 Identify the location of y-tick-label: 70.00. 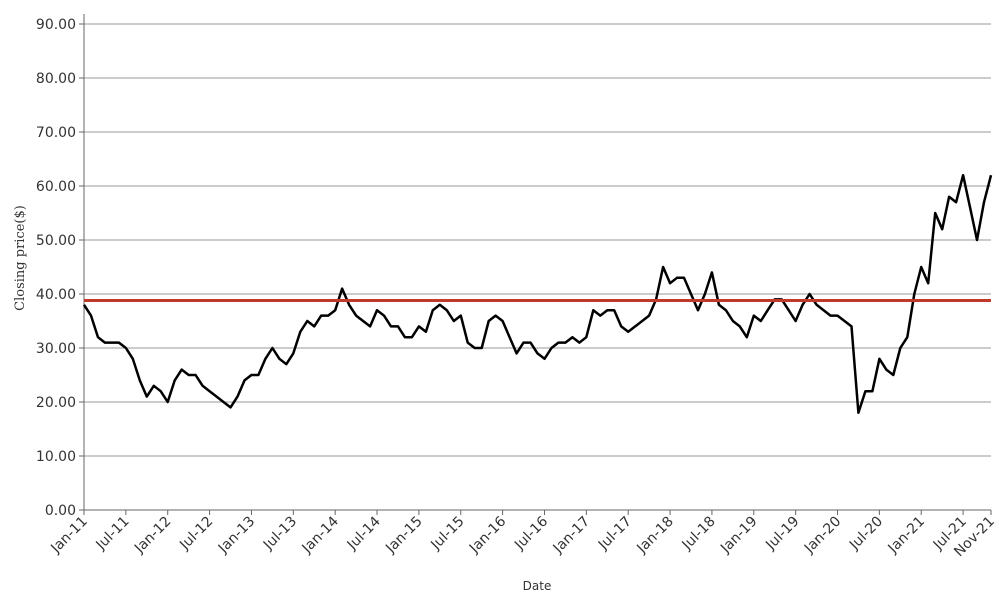
(56, 133).